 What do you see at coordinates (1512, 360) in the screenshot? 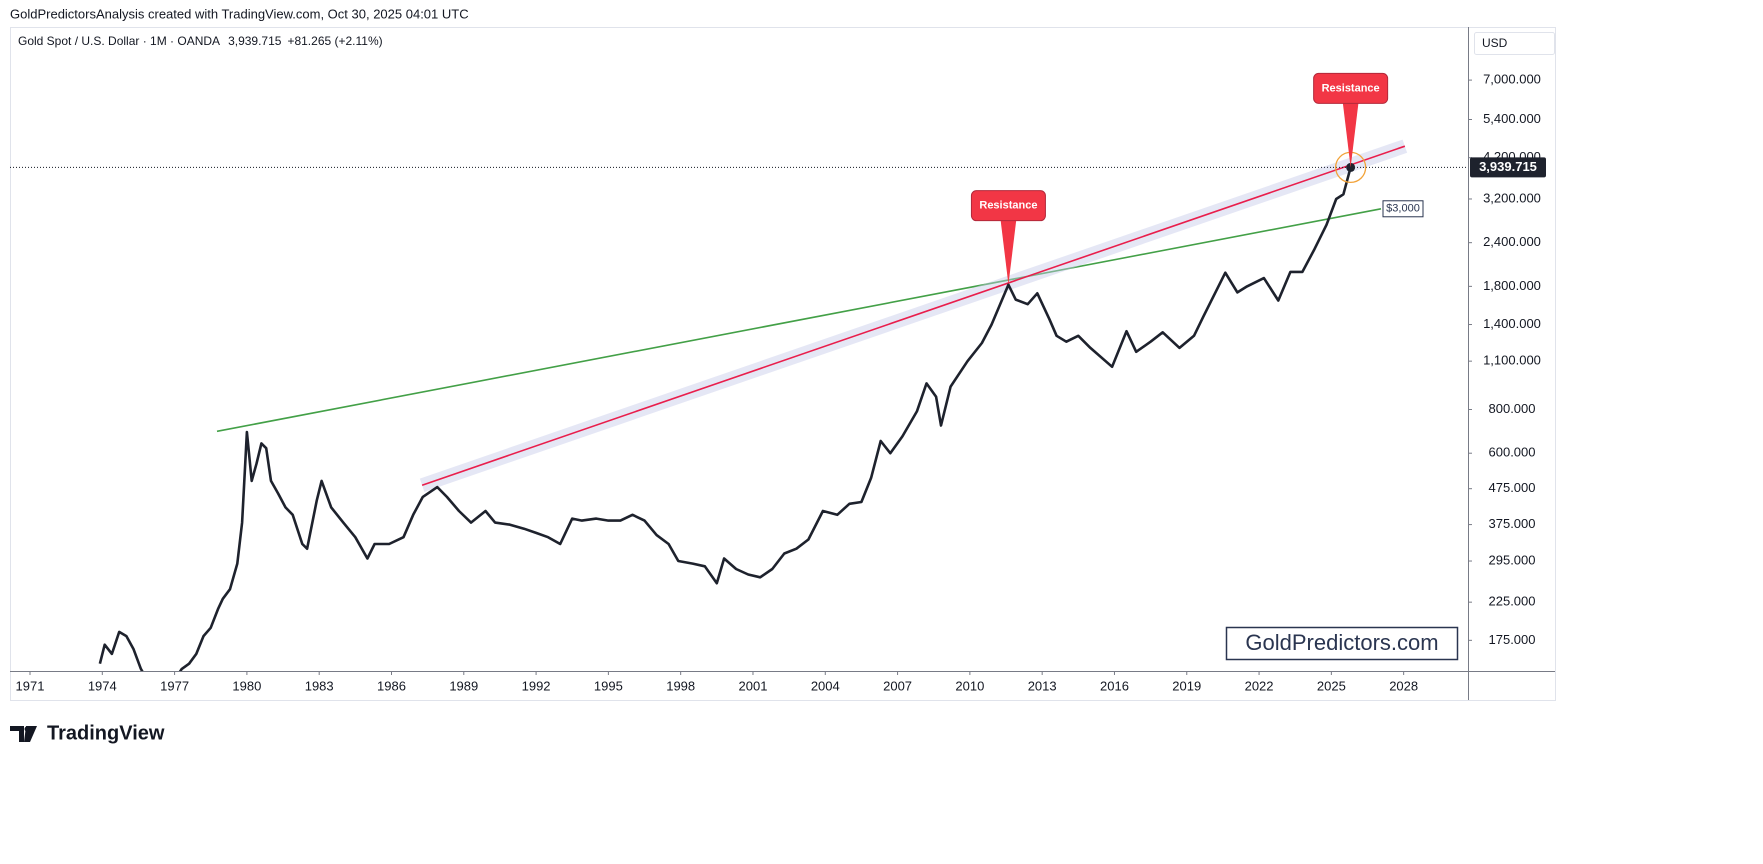
I see `y-tick-label: 1,100.000` at bounding box center [1512, 360].